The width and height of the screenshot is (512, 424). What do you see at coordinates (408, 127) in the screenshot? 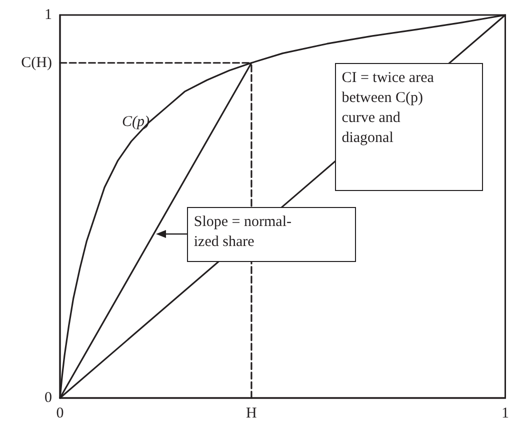
I see `note-box: CI = twice area between C(p) curve and diagonal` at bounding box center [408, 127].